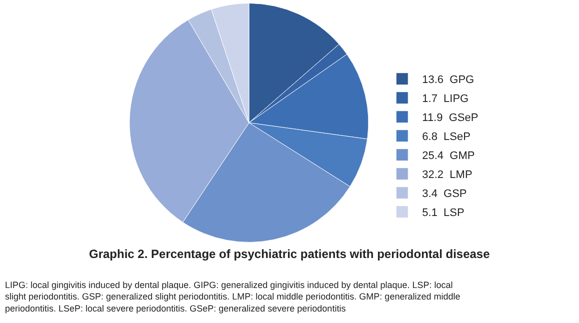 The height and width of the screenshot is (323, 579). What do you see at coordinates (232, 297) in the screenshot?
I see `text: LIPG: local gingivitis induced by dental plaque. GIPG: generalized gingivitis induced by dental plaque. LSP: local slight periodontitis. GSP: generalized slight periodontitis. LMP: local middle periodontitis. GMP: generalized middle periodontitis. LSeP: local severe periodontitis. GSeP: generalized severe periodontitis` at bounding box center [232, 297].